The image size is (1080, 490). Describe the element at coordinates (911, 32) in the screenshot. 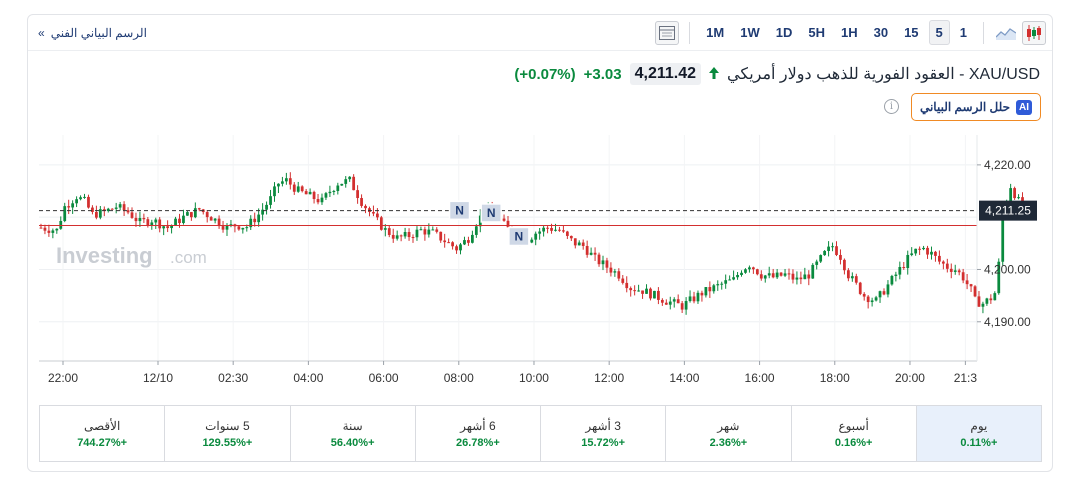

I see `timeframe-15: 15` at that location.